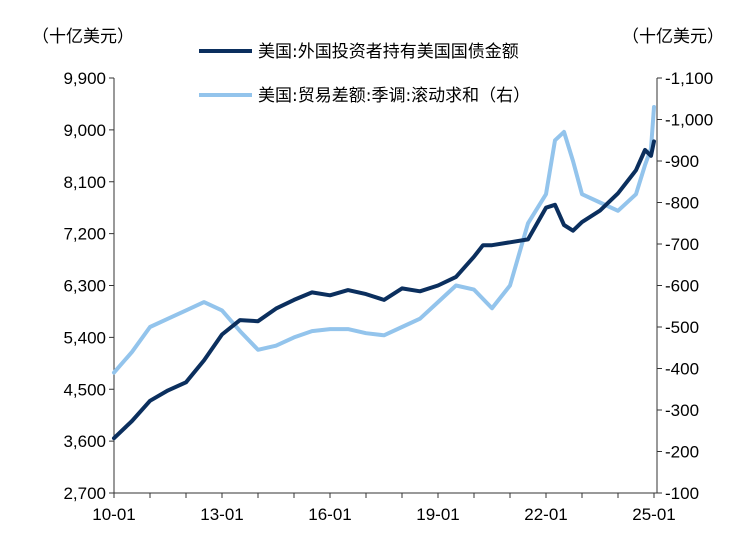  What do you see at coordinates (682, 410) in the screenshot?
I see `right-tick-label: -300` at bounding box center [682, 410].